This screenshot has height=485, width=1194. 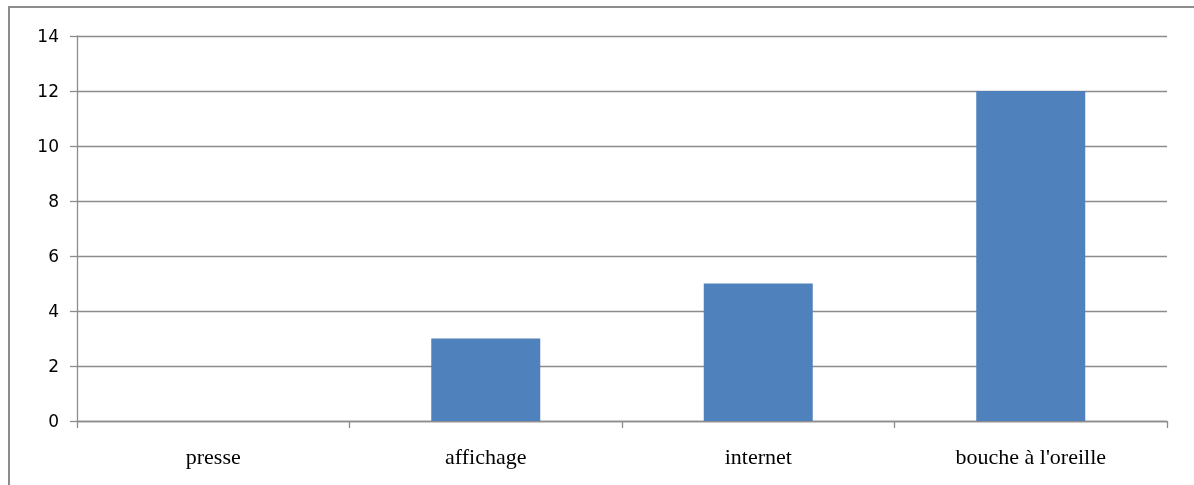 I want to click on x-tick-label: bouche à l'oreille, so click(x=1031, y=456).